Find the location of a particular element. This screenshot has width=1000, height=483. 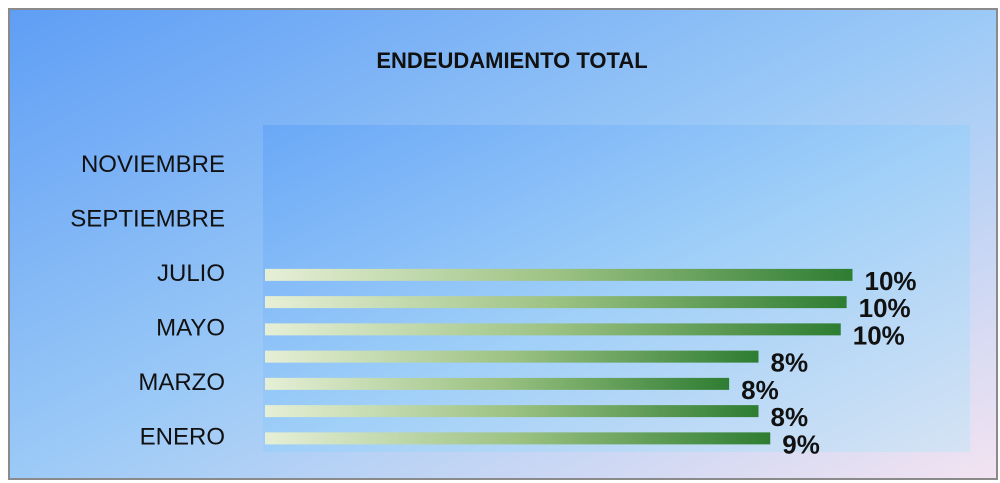

y-tick-label: MAYO is located at coordinates (190, 328).